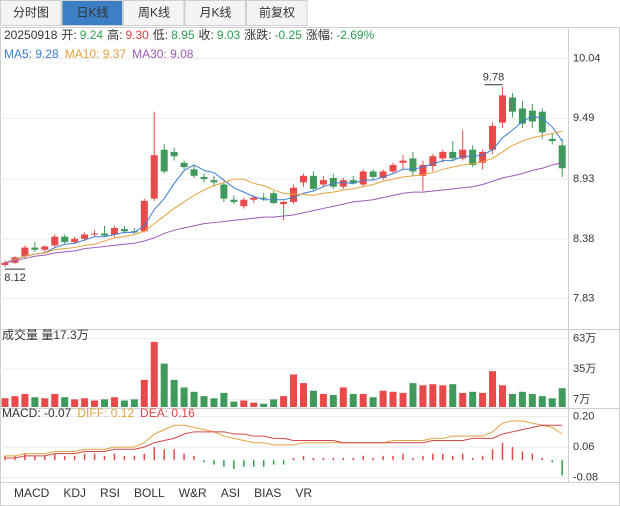  What do you see at coordinates (284, 438) in the screenshot?
I see `line` at bounding box center [284, 438].